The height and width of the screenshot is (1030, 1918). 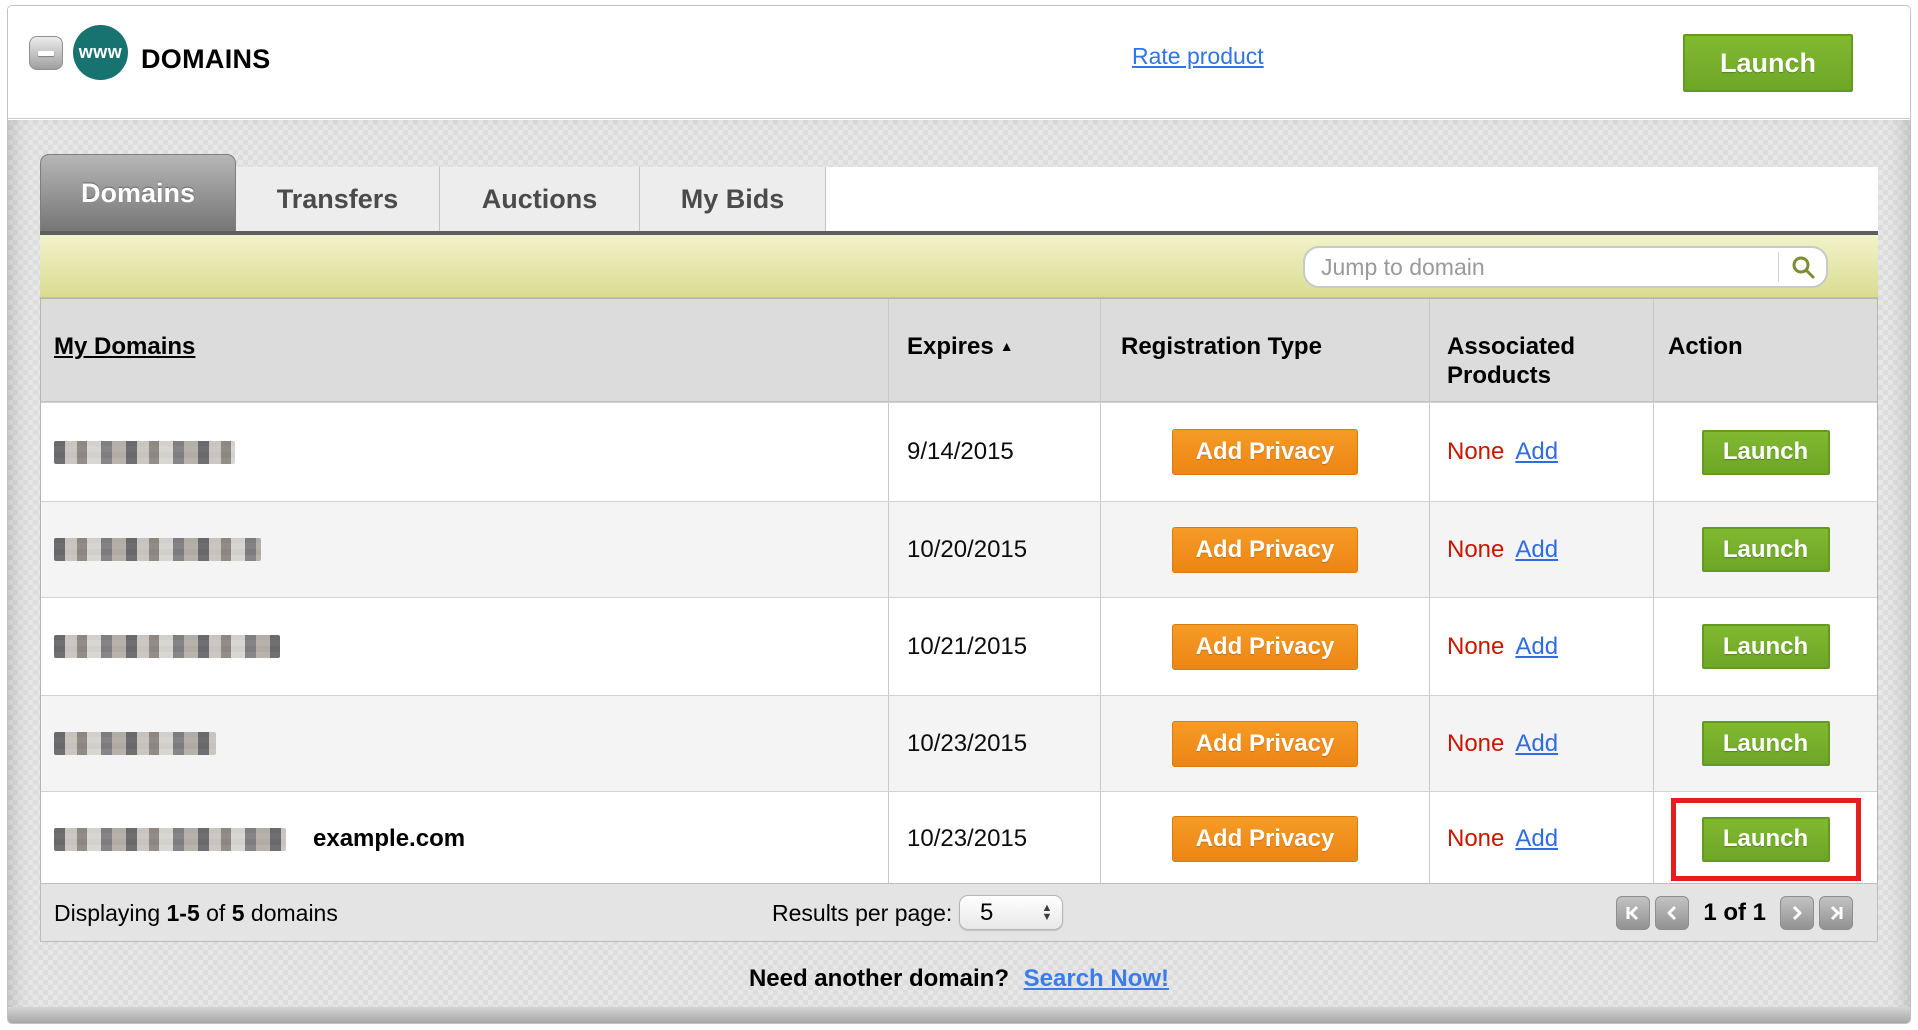 What do you see at coordinates (125, 346) in the screenshot?
I see `column-my-domains: My Domains` at bounding box center [125, 346].